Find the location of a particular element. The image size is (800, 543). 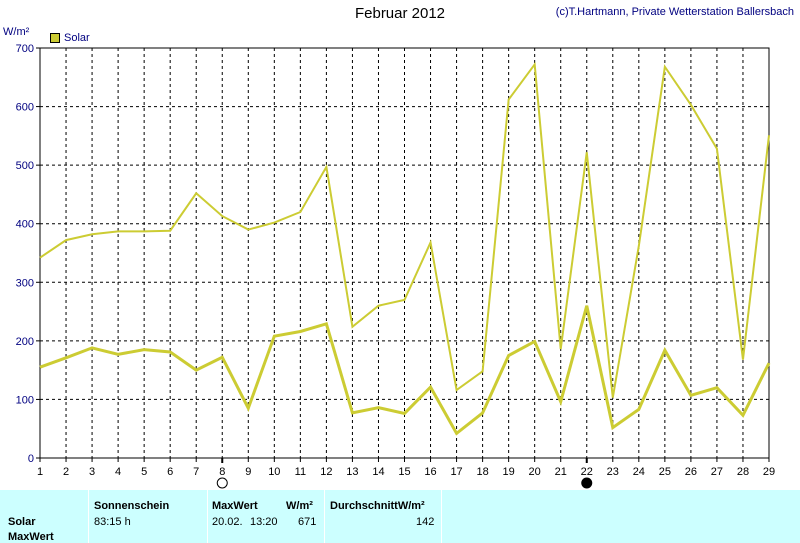

x-tick-label: 15 is located at coordinates (404, 472).